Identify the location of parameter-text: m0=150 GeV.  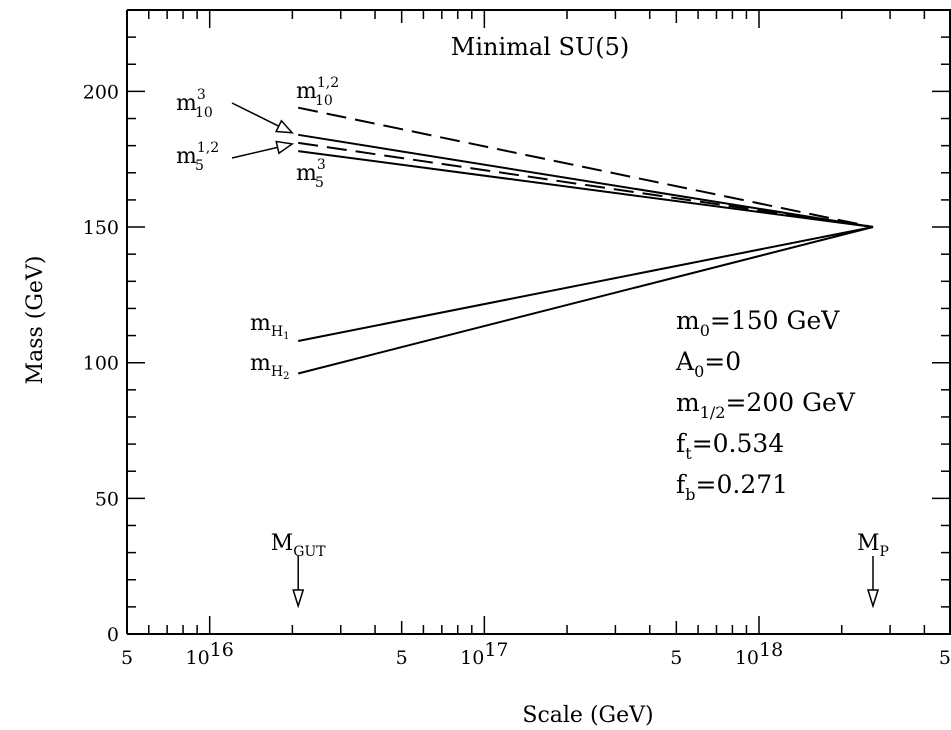
(758, 323).